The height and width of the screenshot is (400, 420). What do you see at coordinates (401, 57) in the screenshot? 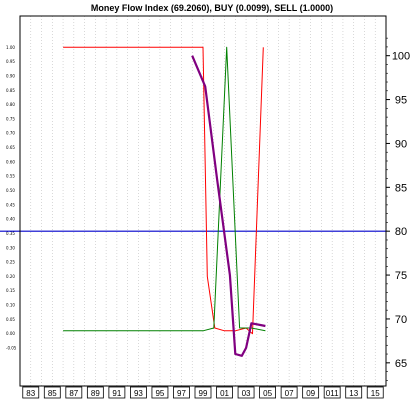
I see `right-tick-label: 100` at bounding box center [401, 57].